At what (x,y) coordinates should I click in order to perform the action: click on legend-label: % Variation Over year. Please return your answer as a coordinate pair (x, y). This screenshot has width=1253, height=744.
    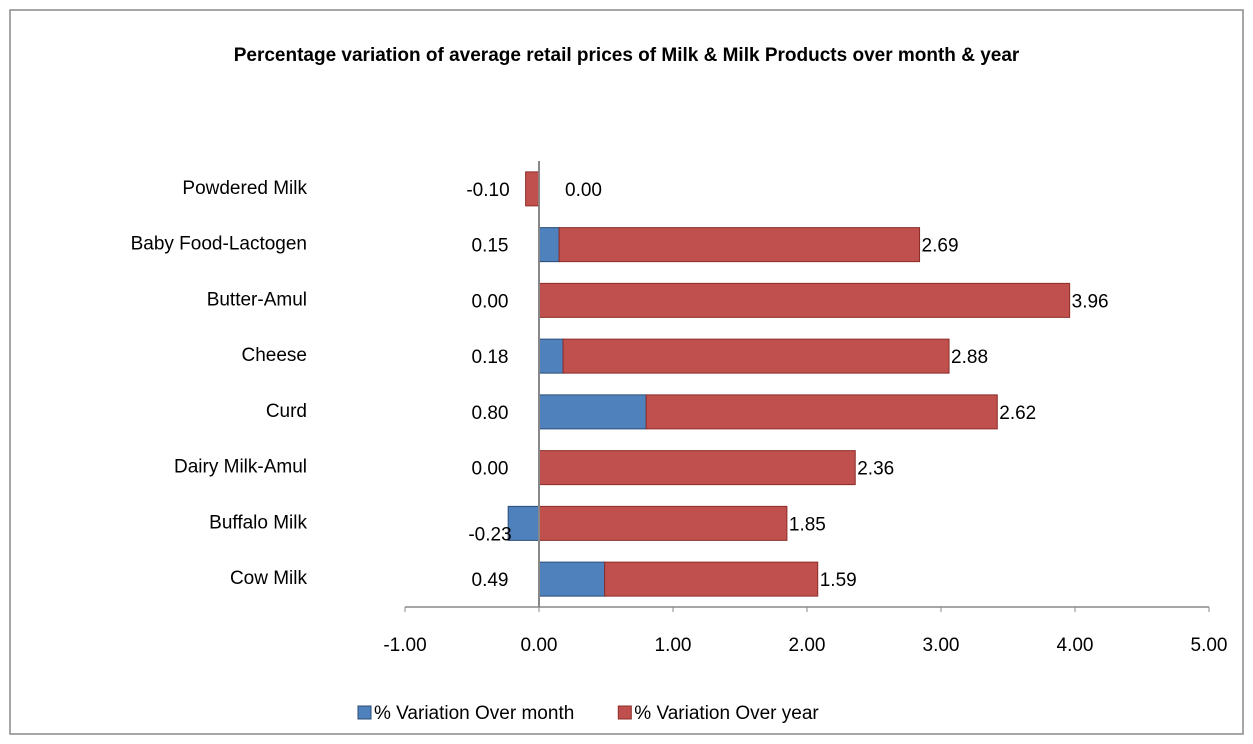
    Looking at the image, I should click on (726, 713).